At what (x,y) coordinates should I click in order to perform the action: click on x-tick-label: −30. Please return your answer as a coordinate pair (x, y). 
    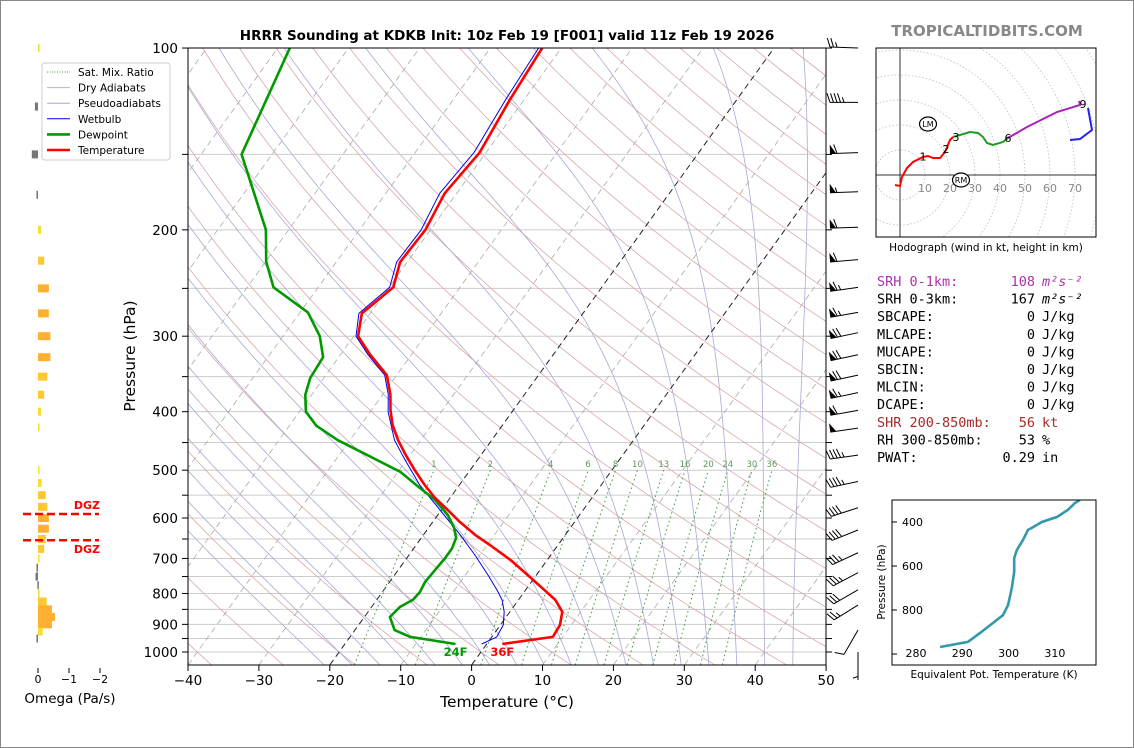
    Looking at the image, I should click on (259, 681).